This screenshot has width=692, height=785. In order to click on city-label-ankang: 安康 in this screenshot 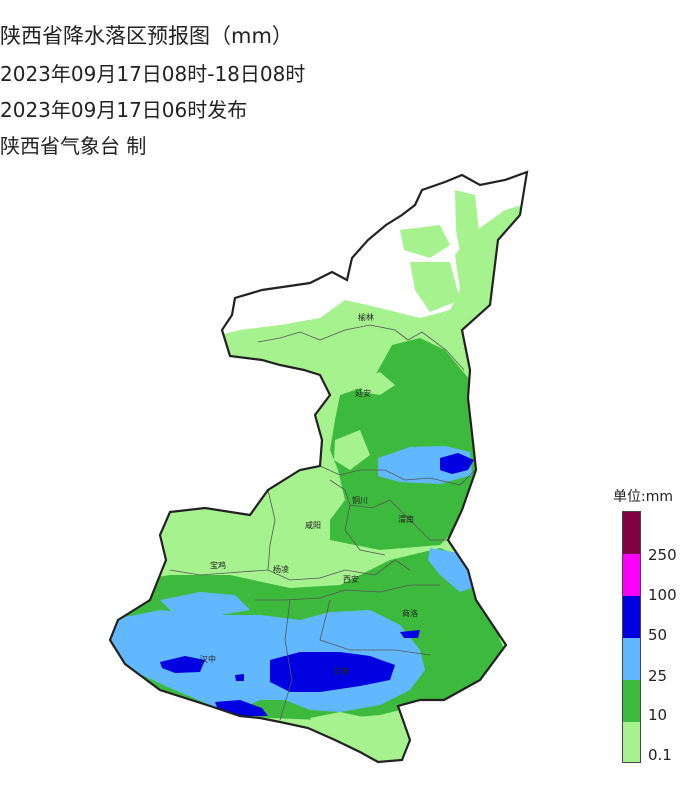, I will do `click(341, 671)`.